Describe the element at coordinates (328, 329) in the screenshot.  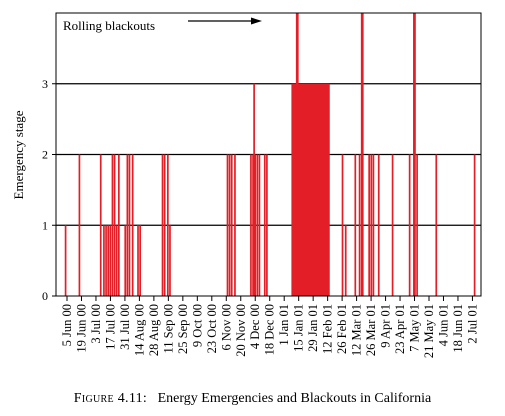
I see `x-tick-label: 12 Feb 01` at that location.